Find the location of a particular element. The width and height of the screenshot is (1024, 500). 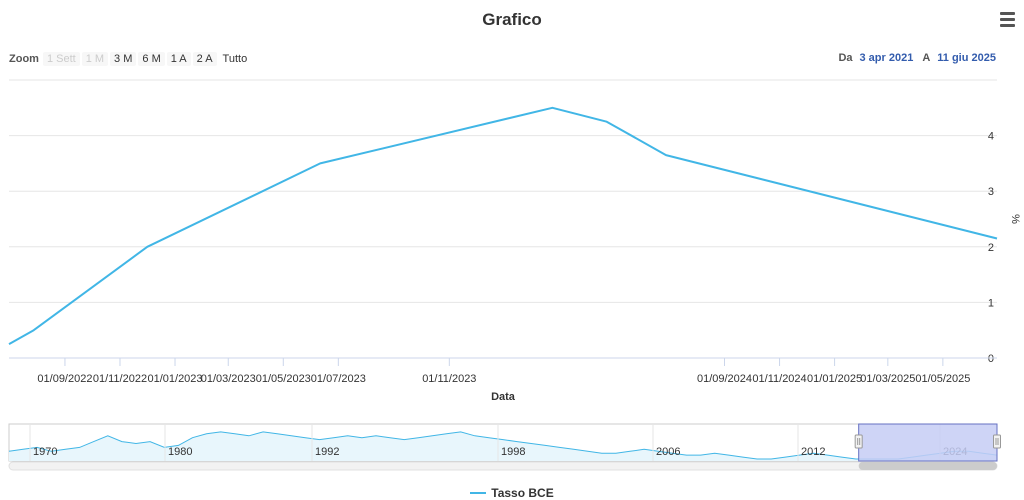

y-tick-label: 0 is located at coordinates (991, 359).